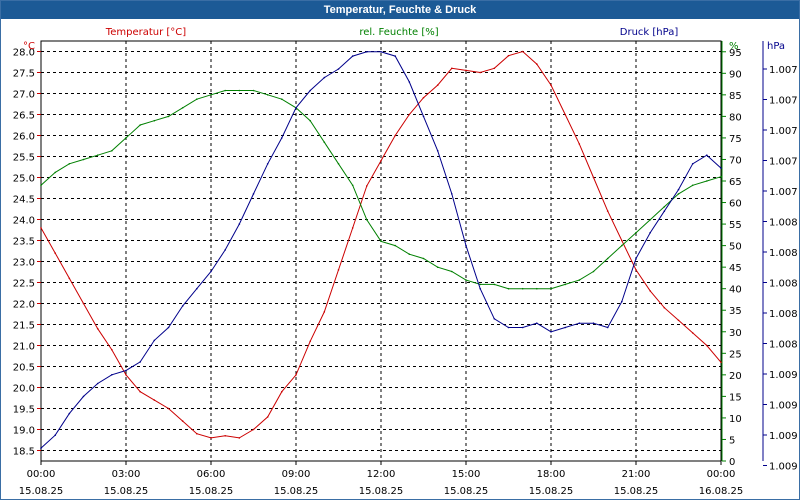  What do you see at coordinates (735, 53) in the screenshot?
I see `hum-tick-label: 95` at bounding box center [735, 53].